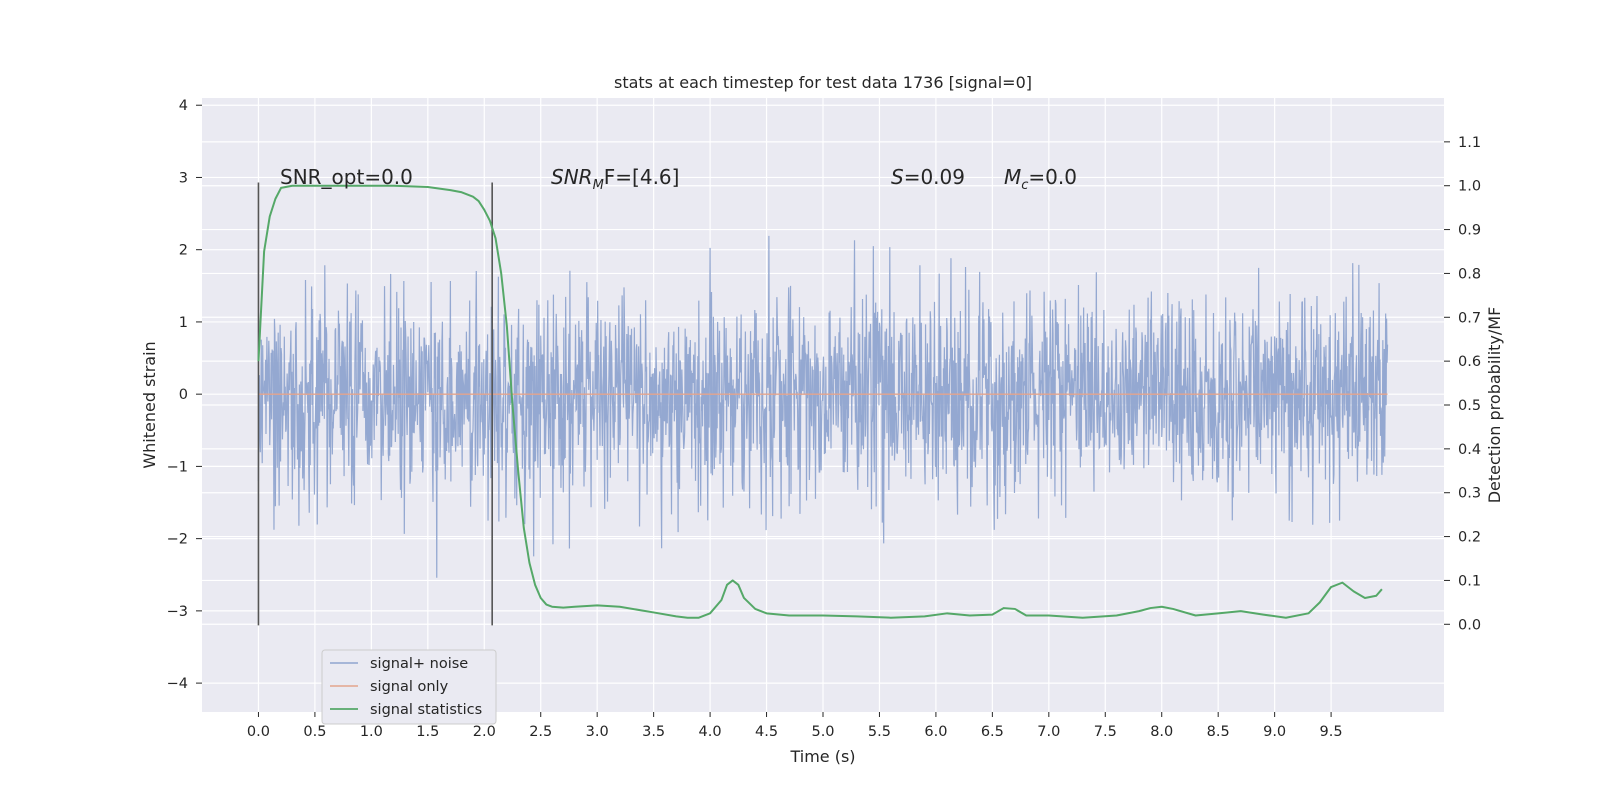 The height and width of the screenshot is (800, 1600). I want to click on legend-label-signal-only: signal only, so click(409, 687).